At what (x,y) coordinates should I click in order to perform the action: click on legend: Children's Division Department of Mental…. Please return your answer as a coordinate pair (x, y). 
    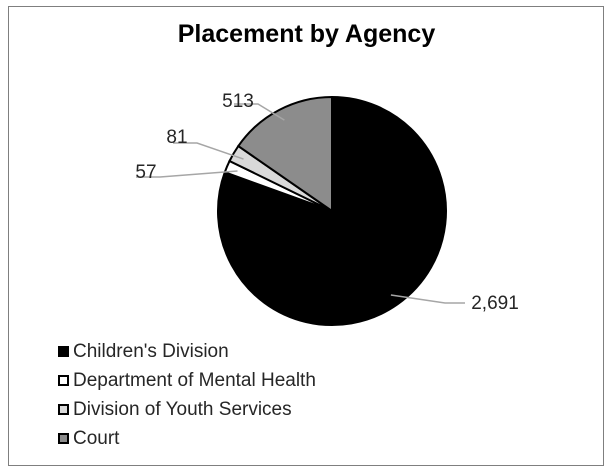
    Looking at the image, I should click on (187, 395).